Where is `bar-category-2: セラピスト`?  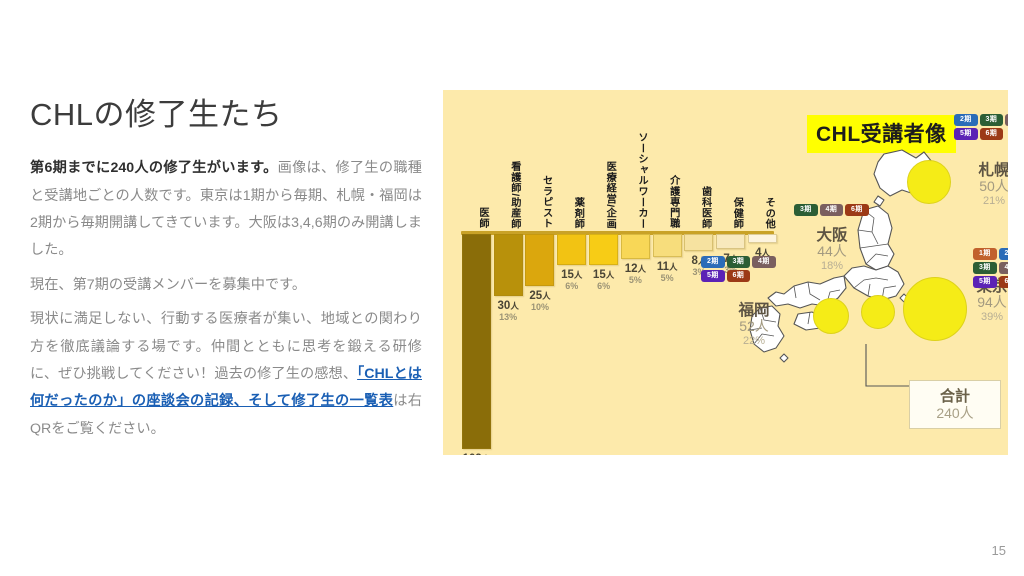 bar-category-2: セラピスト is located at coordinates (540, 164).